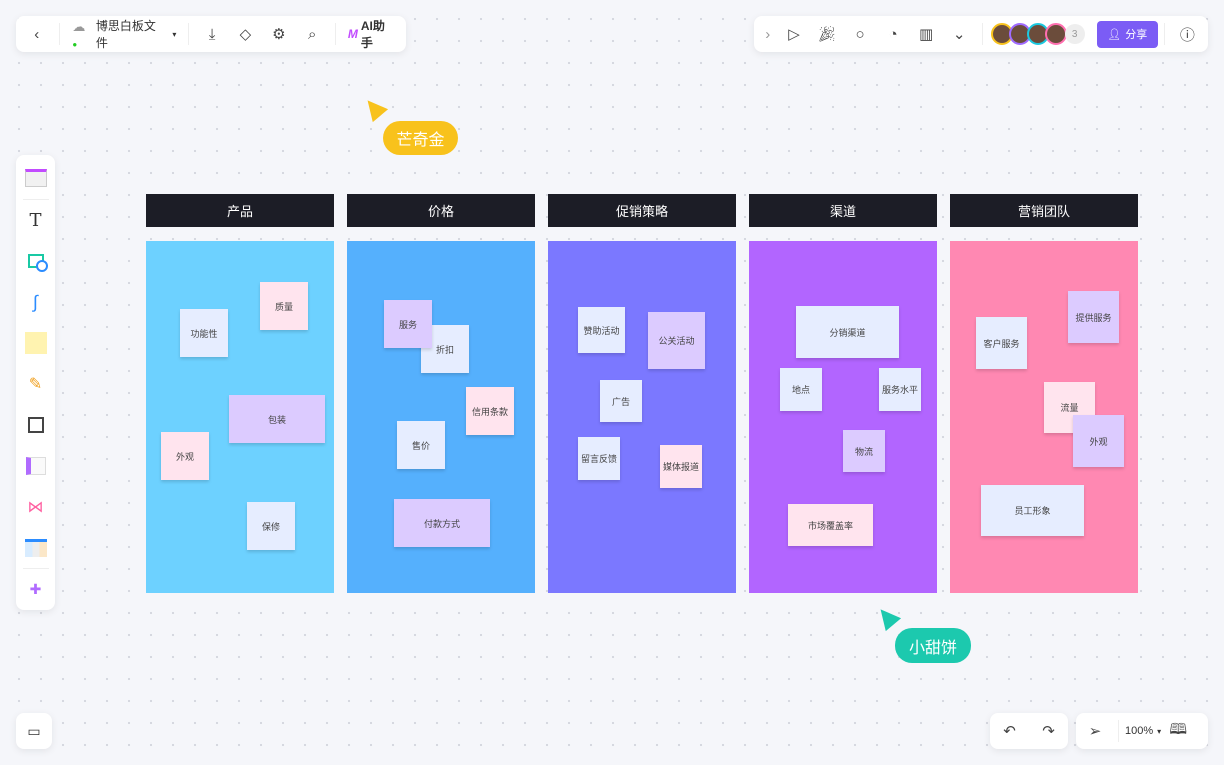 The height and width of the screenshot is (765, 1224). I want to click on kanban-tool-icon, so click(36, 548).